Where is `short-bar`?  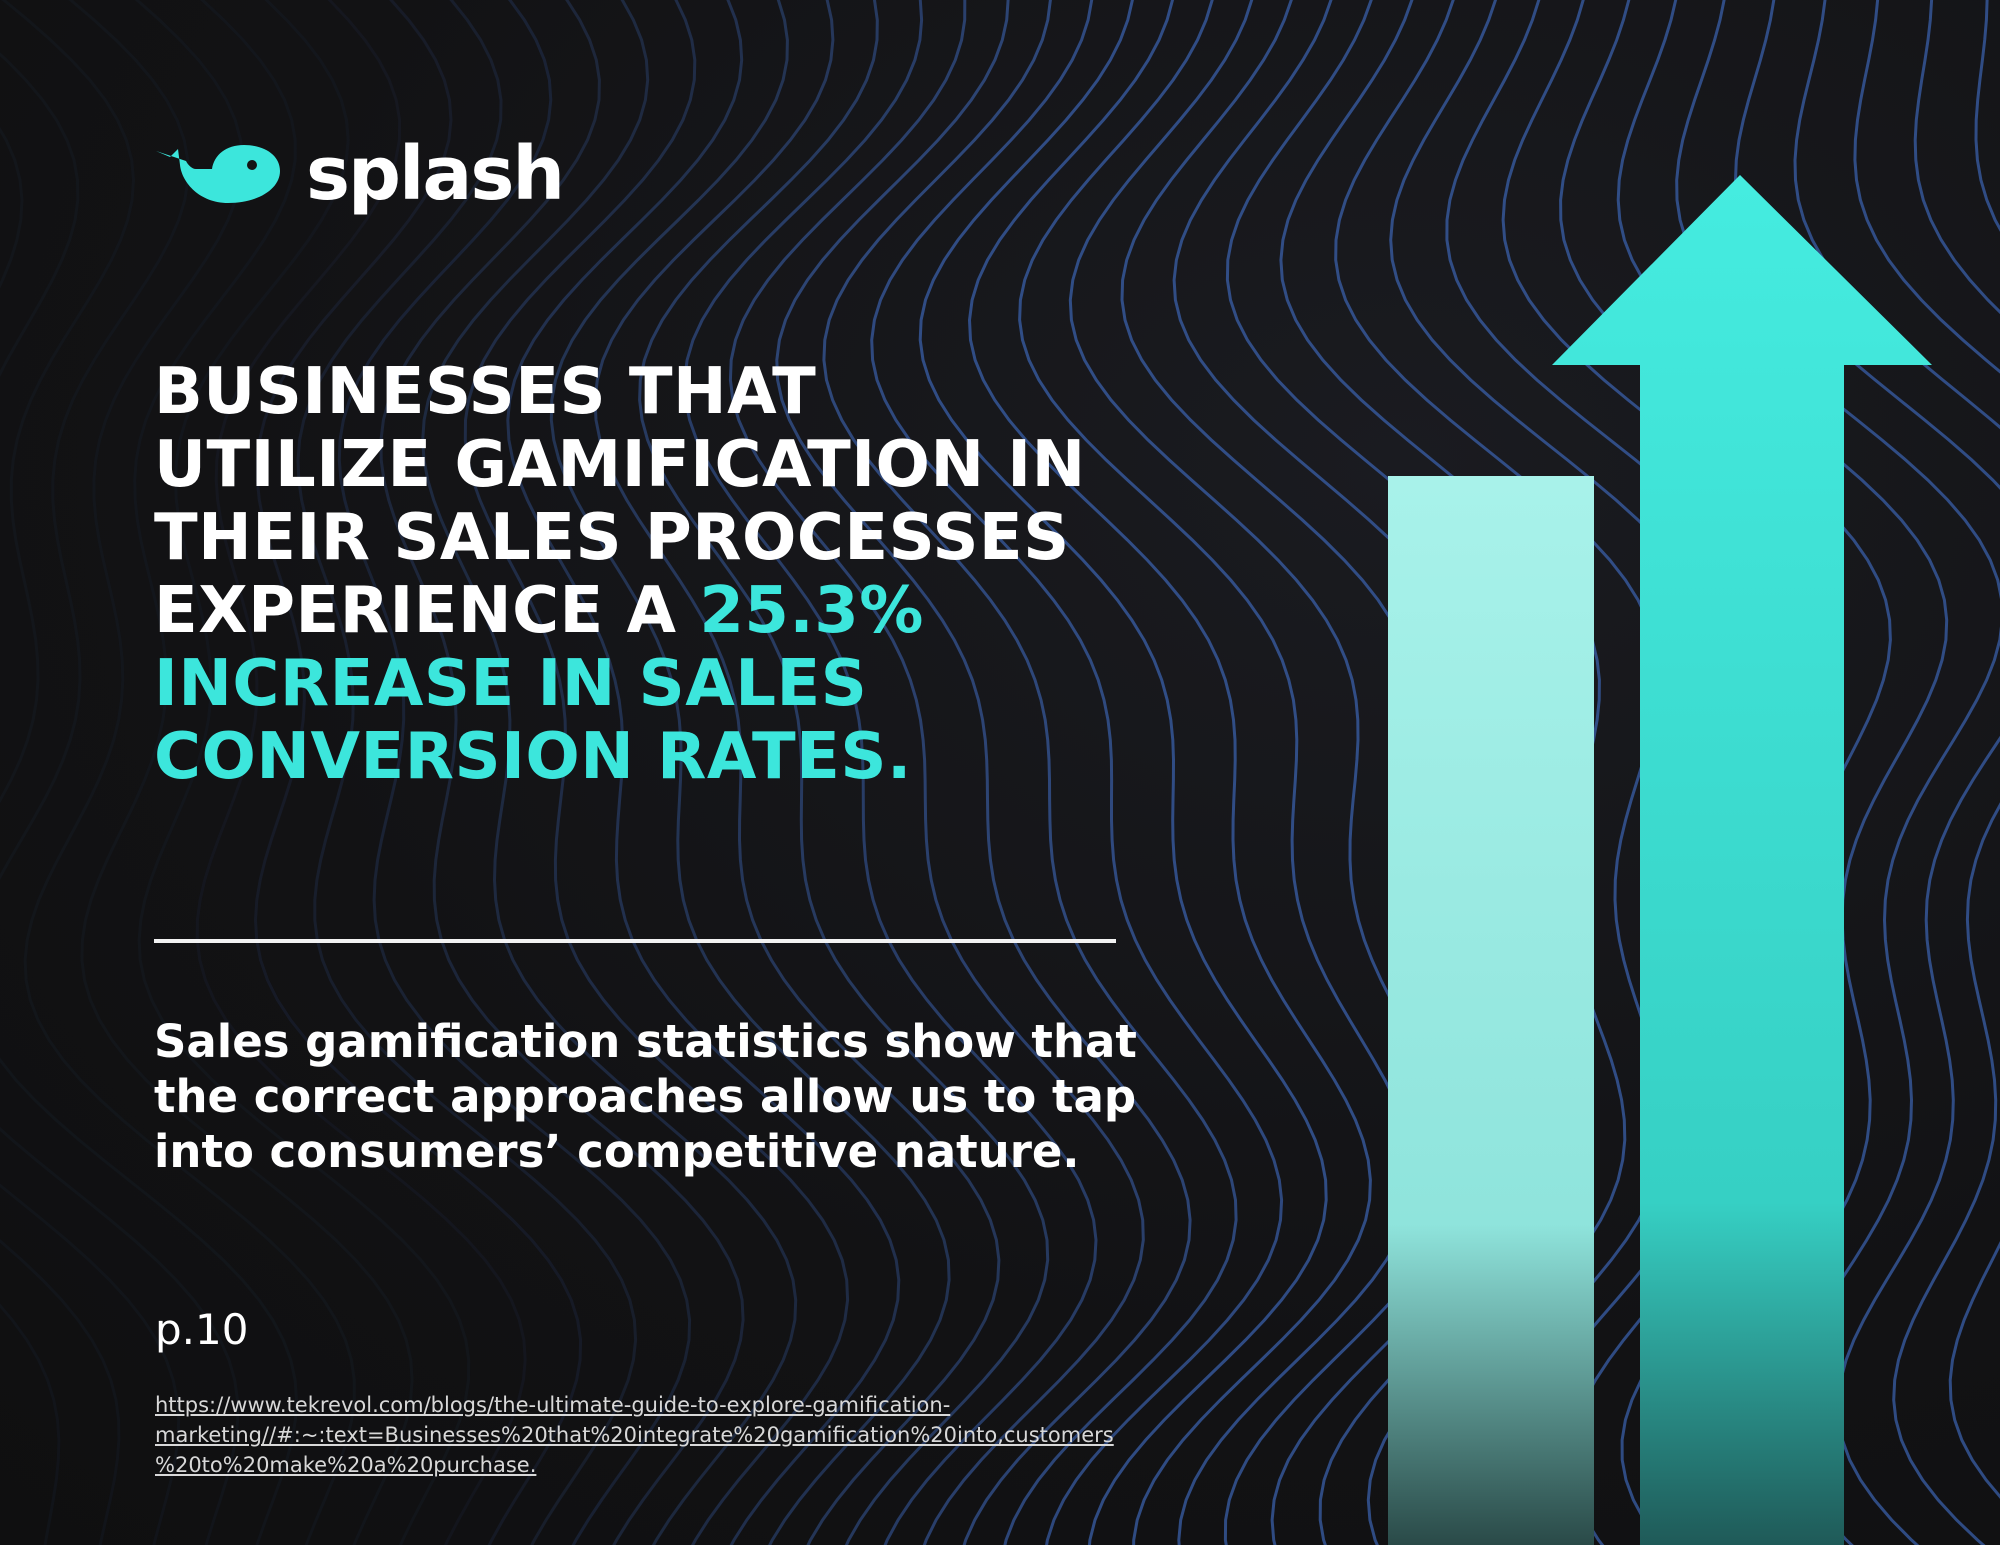
short-bar is located at coordinates (1491, 1010).